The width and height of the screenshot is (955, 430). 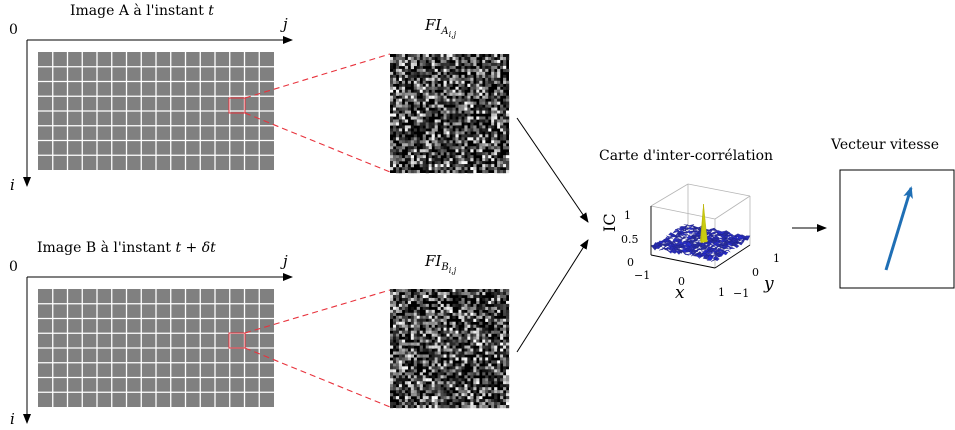 What do you see at coordinates (12, 185) in the screenshot?
I see `image-a-axis-i: i` at bounding box center [12, 185].